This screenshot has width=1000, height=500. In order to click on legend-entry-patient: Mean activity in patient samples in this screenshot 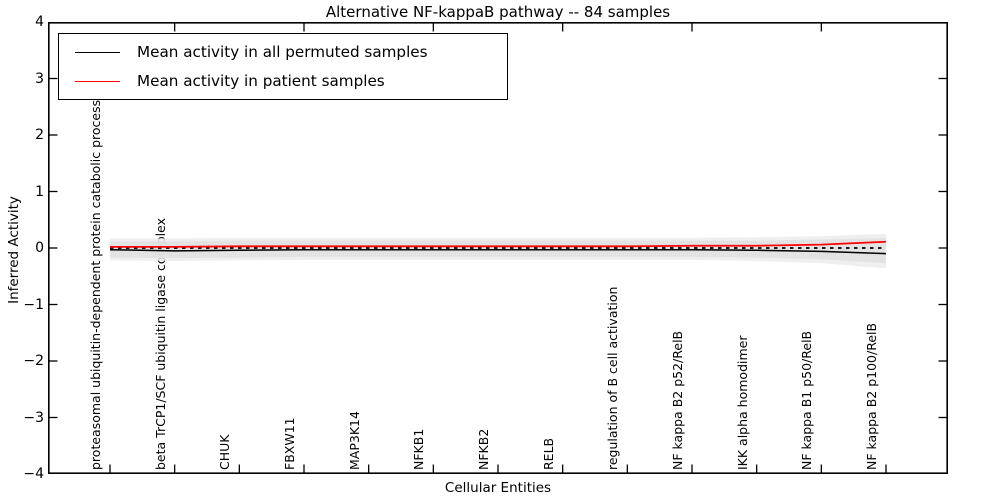, I will do `click(283, 81)`.